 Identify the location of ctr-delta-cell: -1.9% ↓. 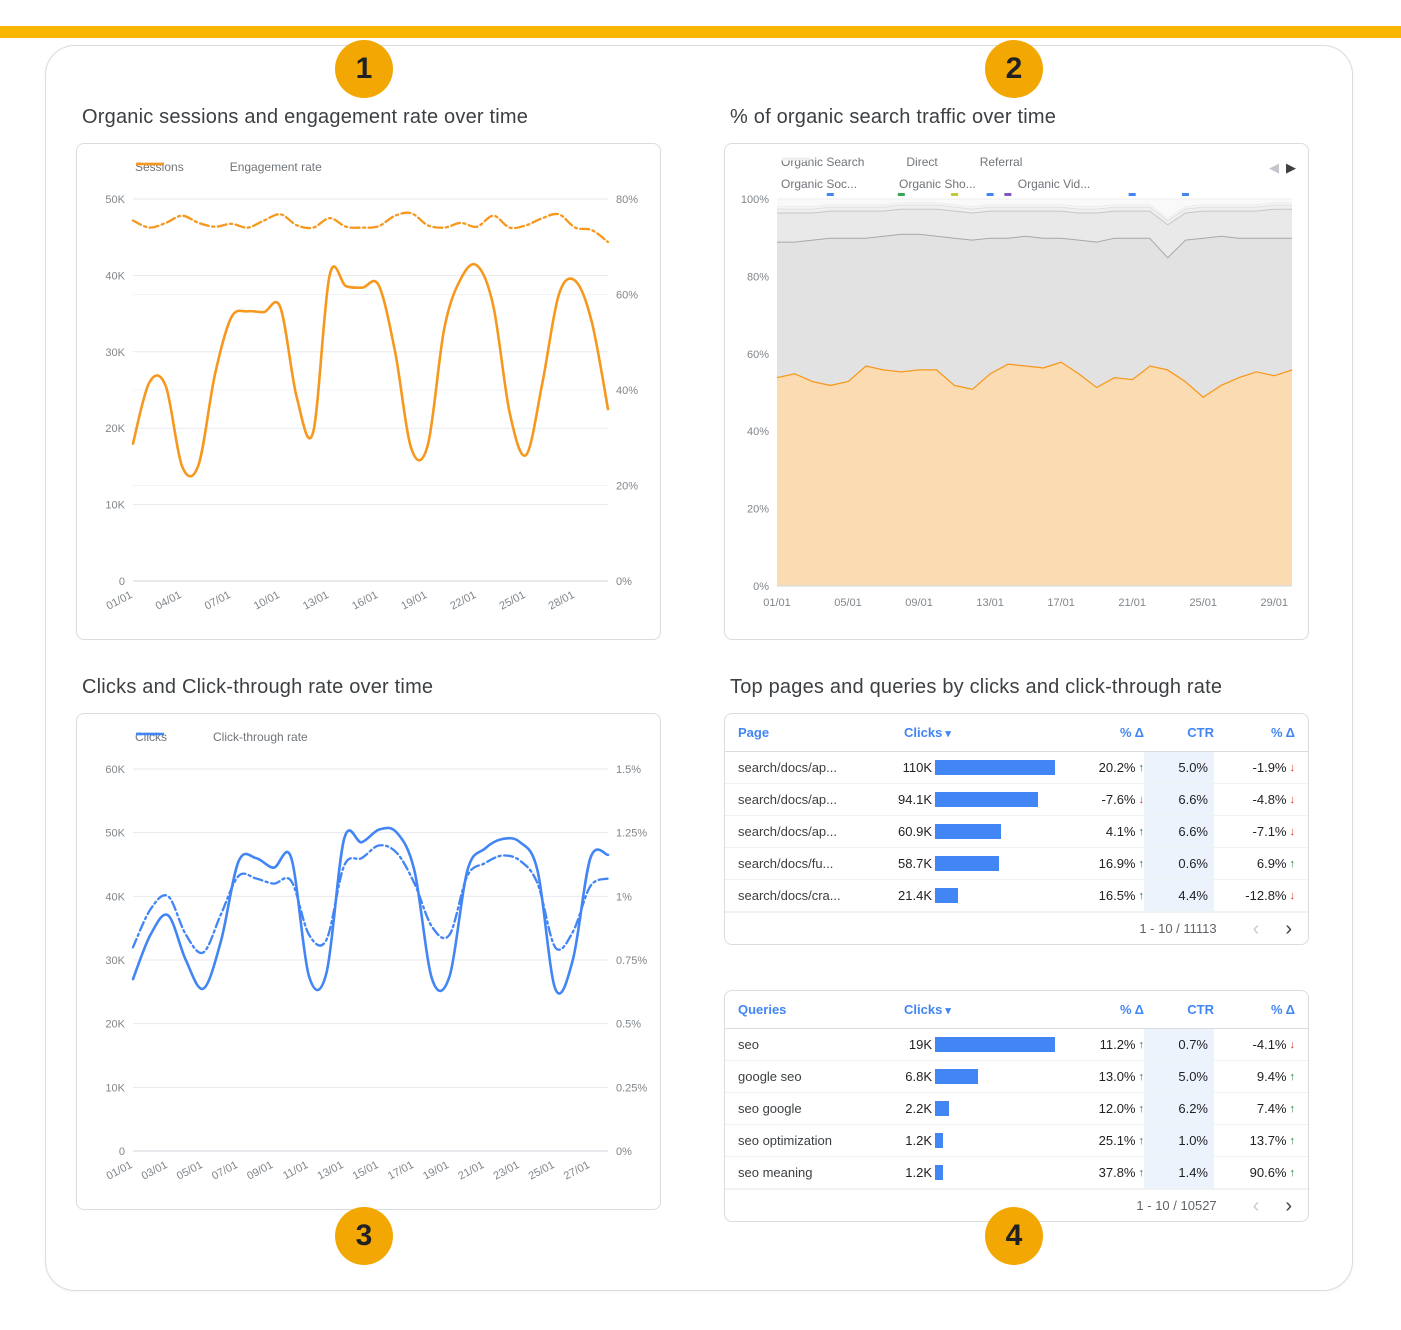
(1254, 767).